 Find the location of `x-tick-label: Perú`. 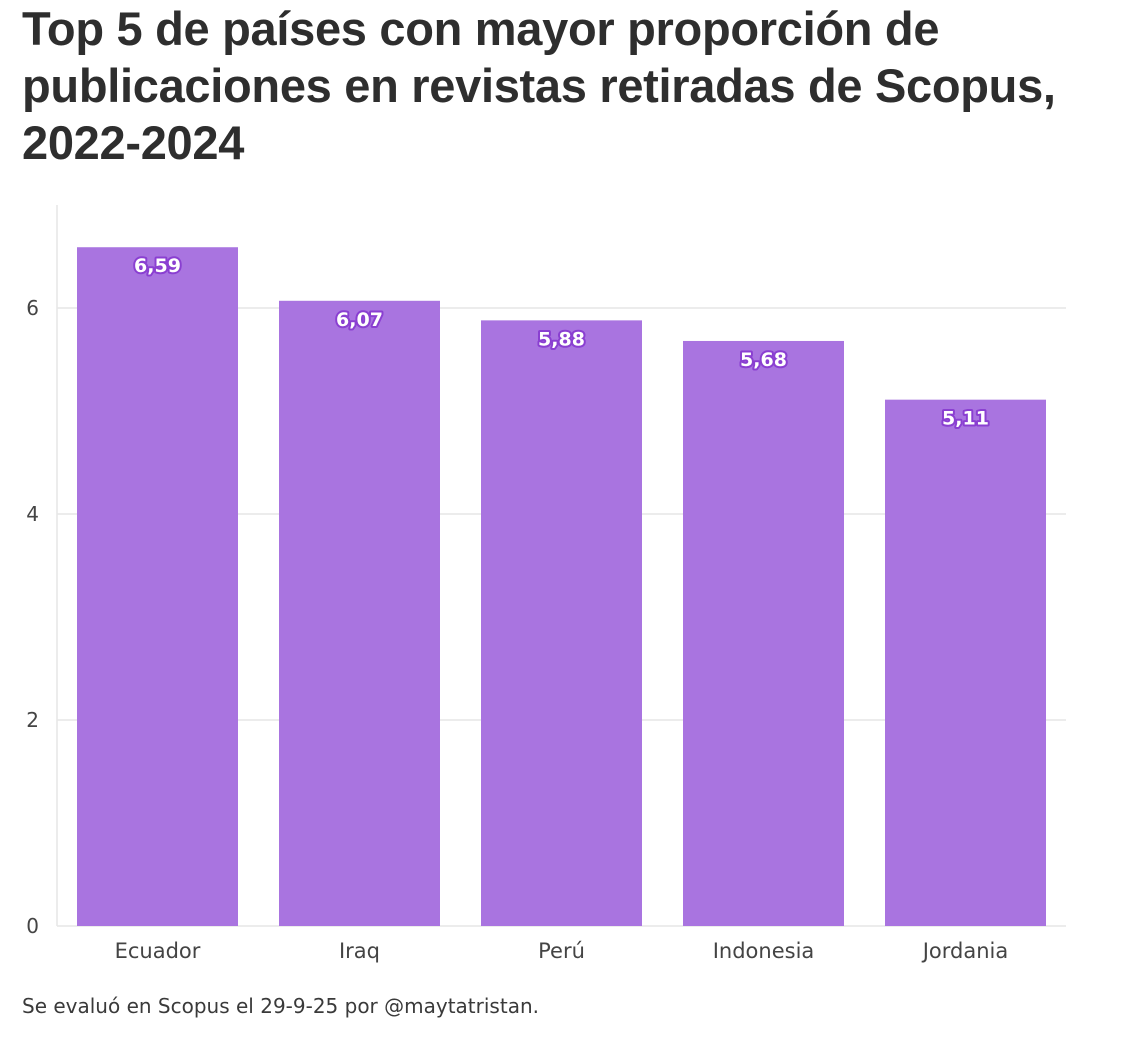

x-tick-label: Perú is located at coordinates (561, 951).